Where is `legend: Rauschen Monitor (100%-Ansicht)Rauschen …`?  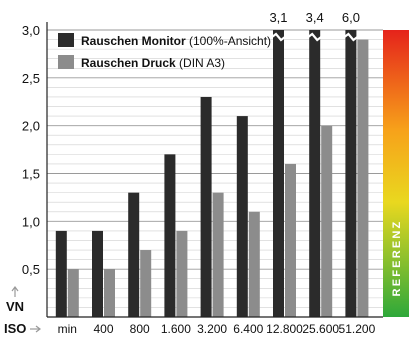 legend: Rauschen Monitor (100%-Ansicht)Rauschen … is located at coordinates (164, 51).